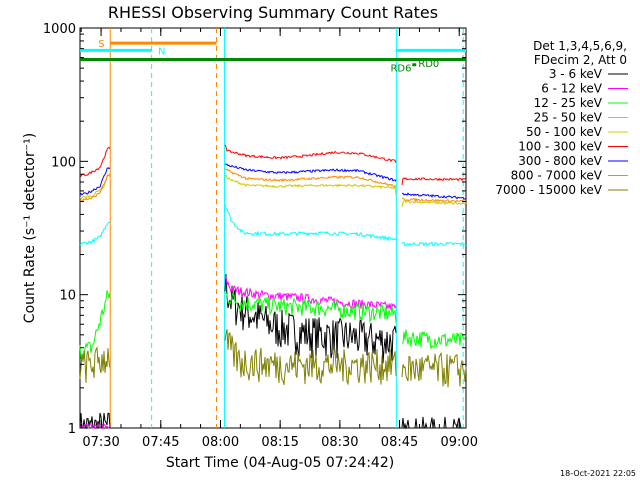 The width and height of the screenshot is (640, 480). Describe the element at coordinates (568, 118) in the screenshot. I see `legend-label: 25 - 50 keV` at that location.